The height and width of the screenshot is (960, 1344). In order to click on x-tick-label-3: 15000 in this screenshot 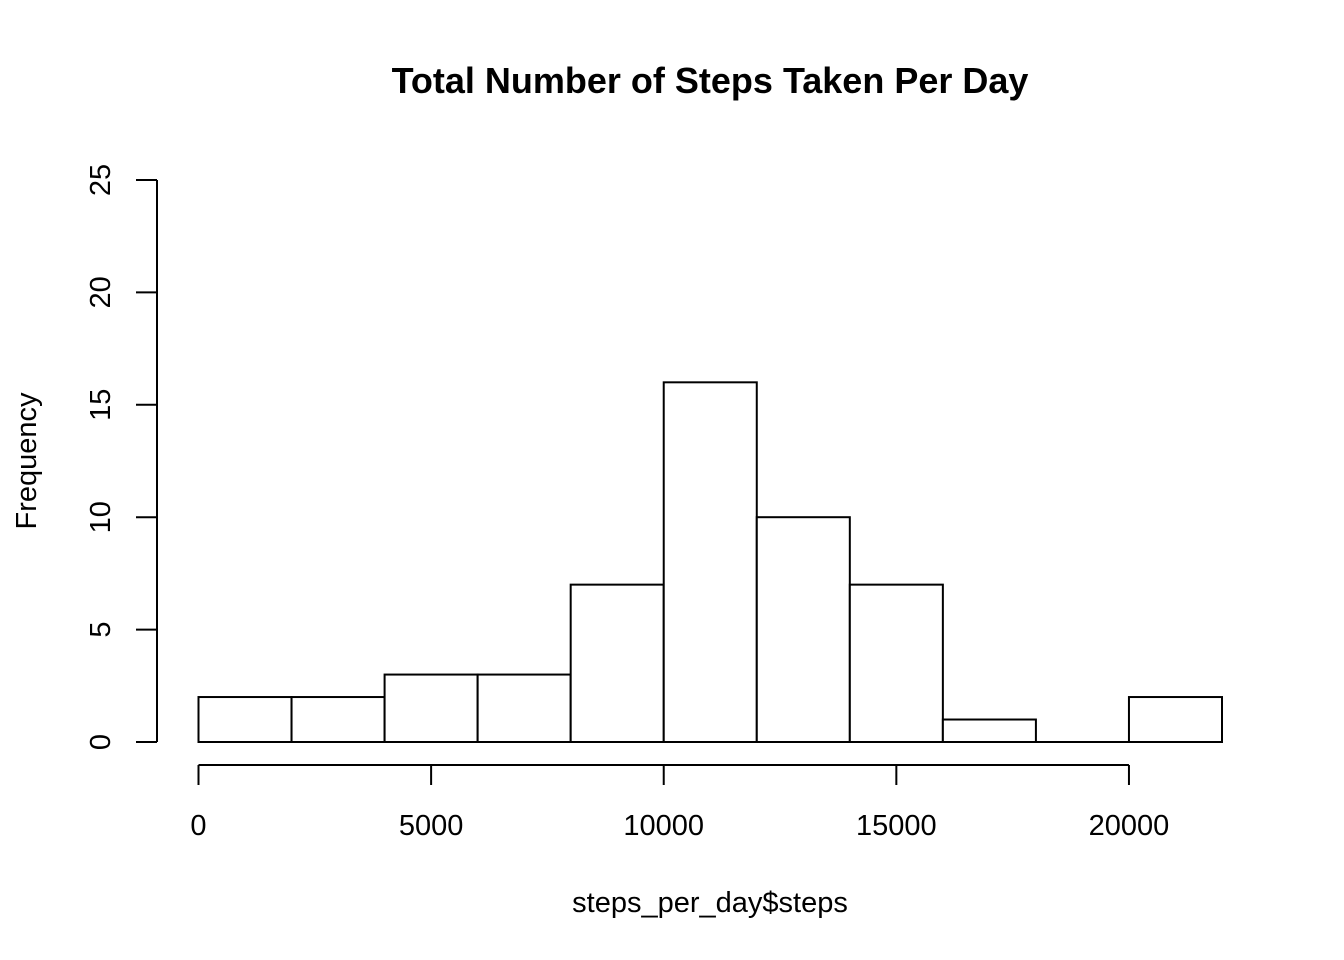, I will do `click(896, 826)`.